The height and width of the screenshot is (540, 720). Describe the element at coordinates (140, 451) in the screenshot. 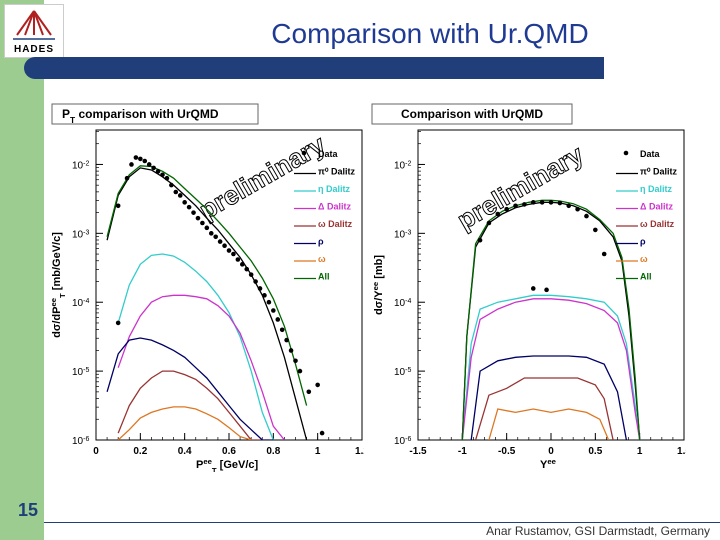

I see `x-tick-label: 0.2` at that location.